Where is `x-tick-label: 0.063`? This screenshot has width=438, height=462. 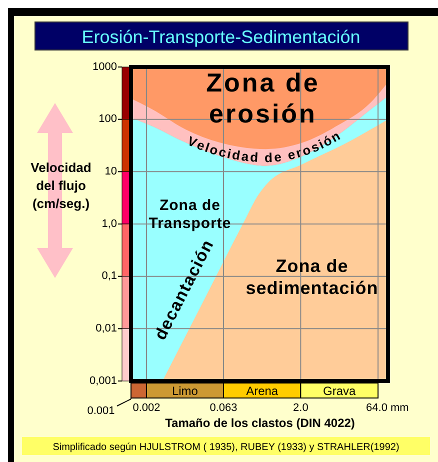
x-tick-label: 0.063 is located at coordinates (224, 408).